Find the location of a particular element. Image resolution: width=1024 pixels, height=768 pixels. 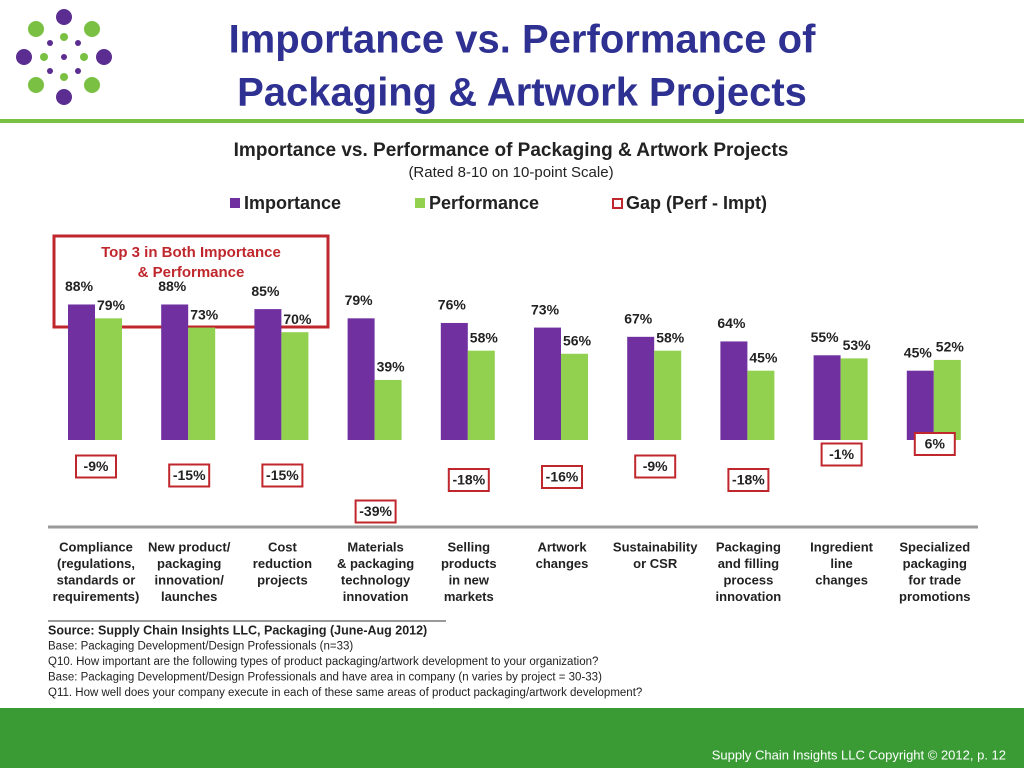

gap-label: -1% is located at coordinates (841, 454).